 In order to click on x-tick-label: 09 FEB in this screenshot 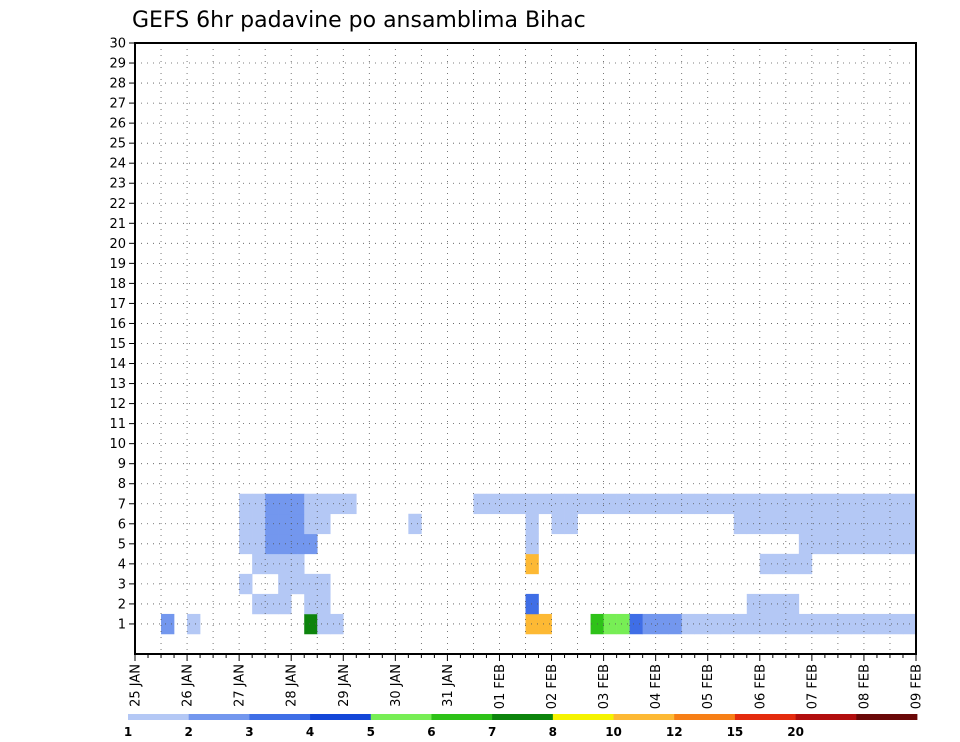, I will do `click(917, 686)`.